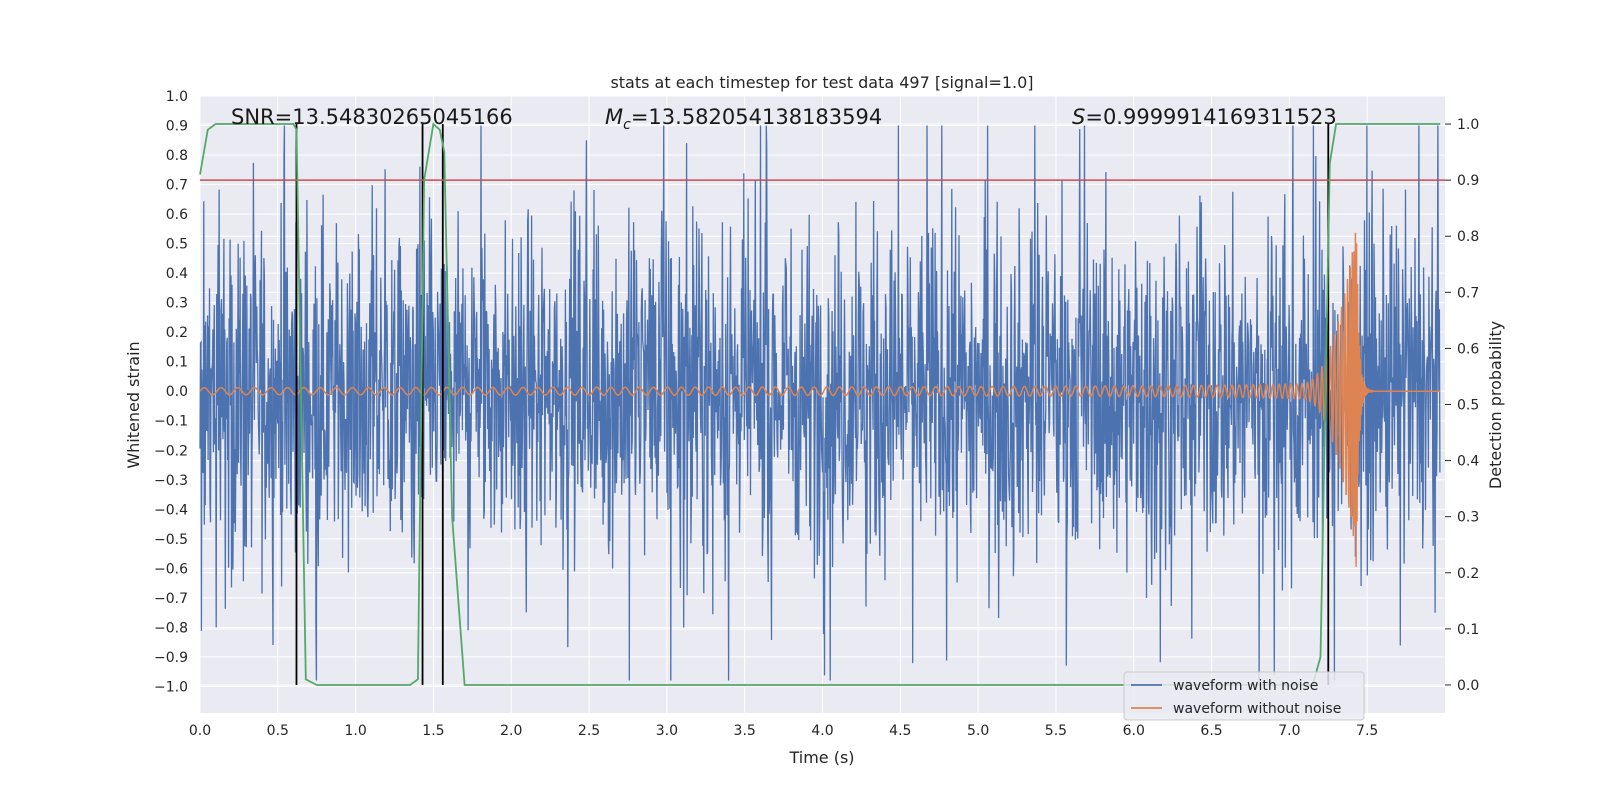 This screenshot has width=1600, height=800. Describe the element at coordinates (1211, 731) in the screenshot. I see `x-tick-label: 6.5` at that location.